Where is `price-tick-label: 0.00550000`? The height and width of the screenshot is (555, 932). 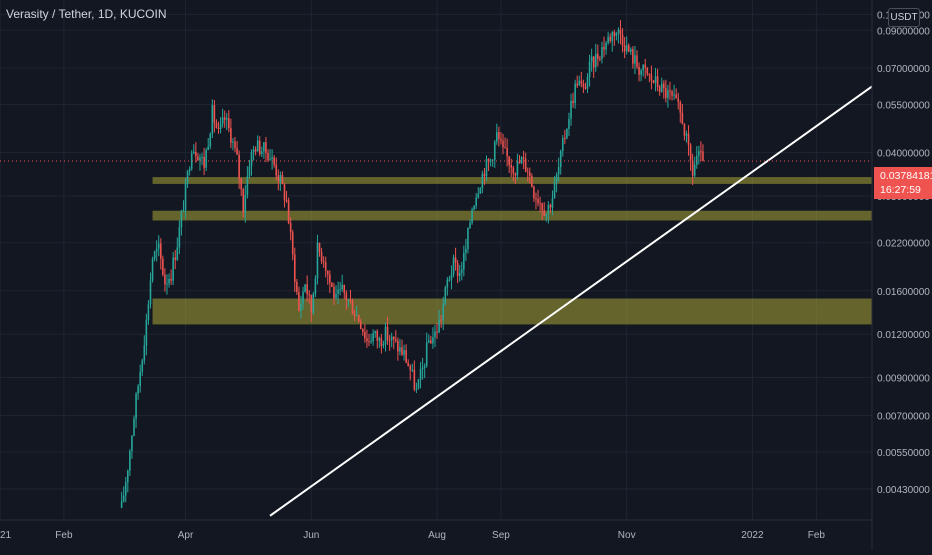
price-tick-label: 0.00550000 is located at coordinates (903, 453).